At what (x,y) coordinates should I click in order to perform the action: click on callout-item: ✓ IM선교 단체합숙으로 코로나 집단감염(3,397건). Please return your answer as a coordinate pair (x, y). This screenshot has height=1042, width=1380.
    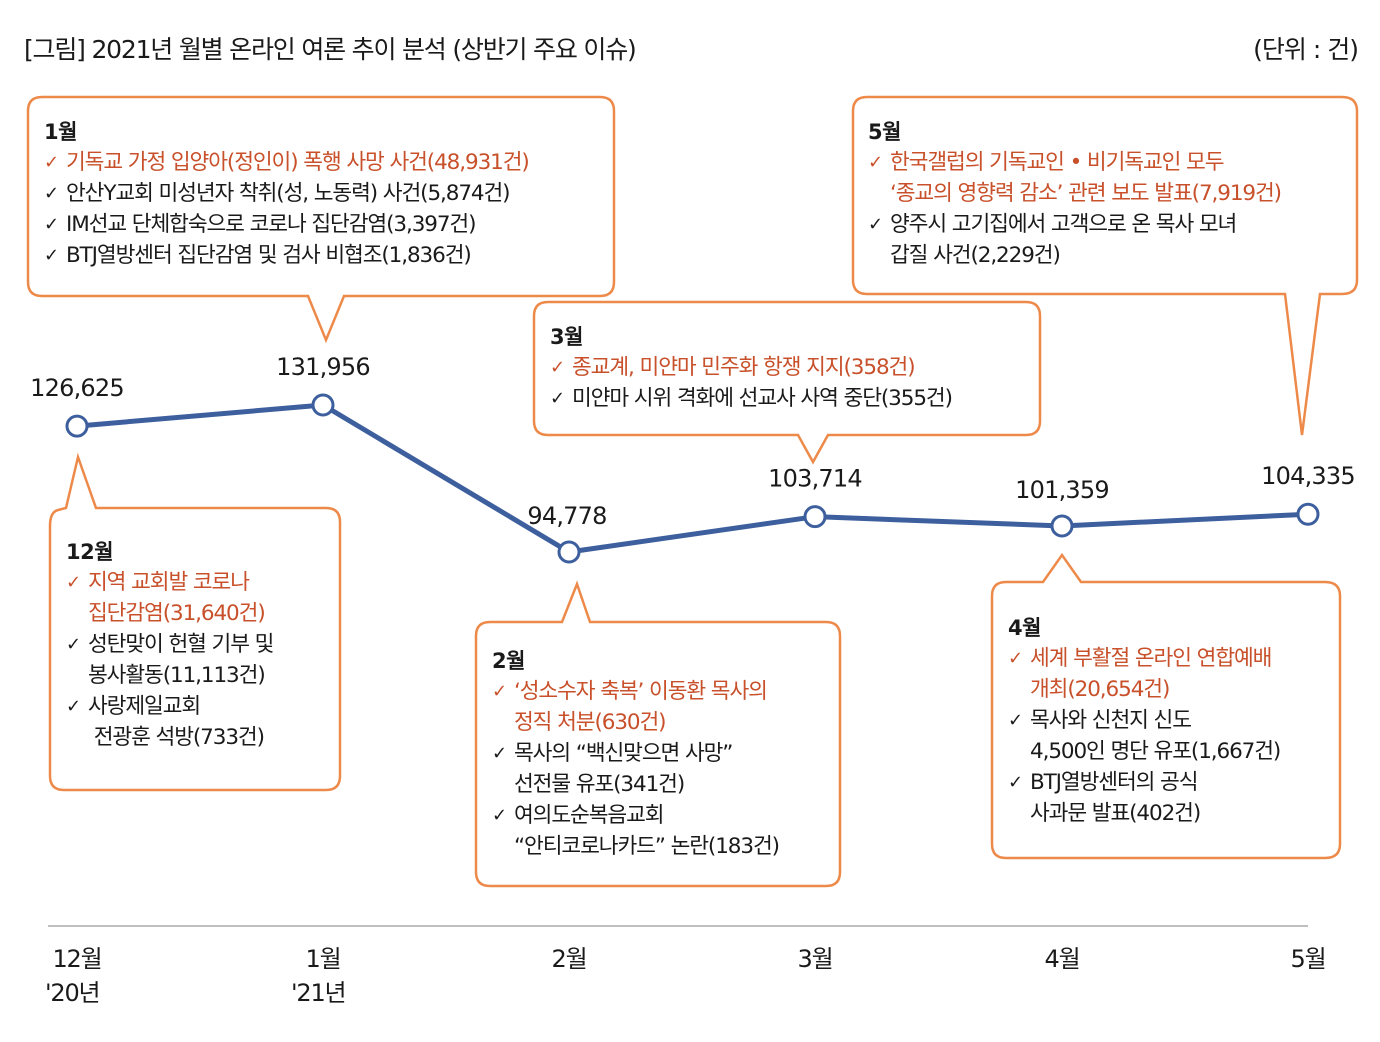
    Looking at the image, I should click on (286, 224).